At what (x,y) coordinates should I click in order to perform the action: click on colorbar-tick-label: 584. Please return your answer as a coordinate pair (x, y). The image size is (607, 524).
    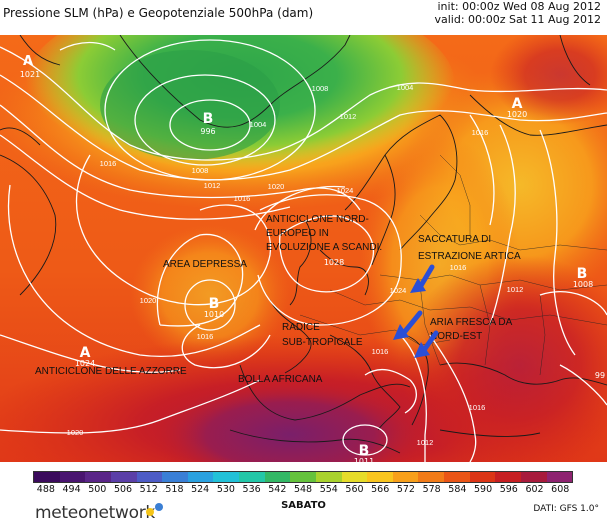
    Looking at the image, I should click on (457, 489).